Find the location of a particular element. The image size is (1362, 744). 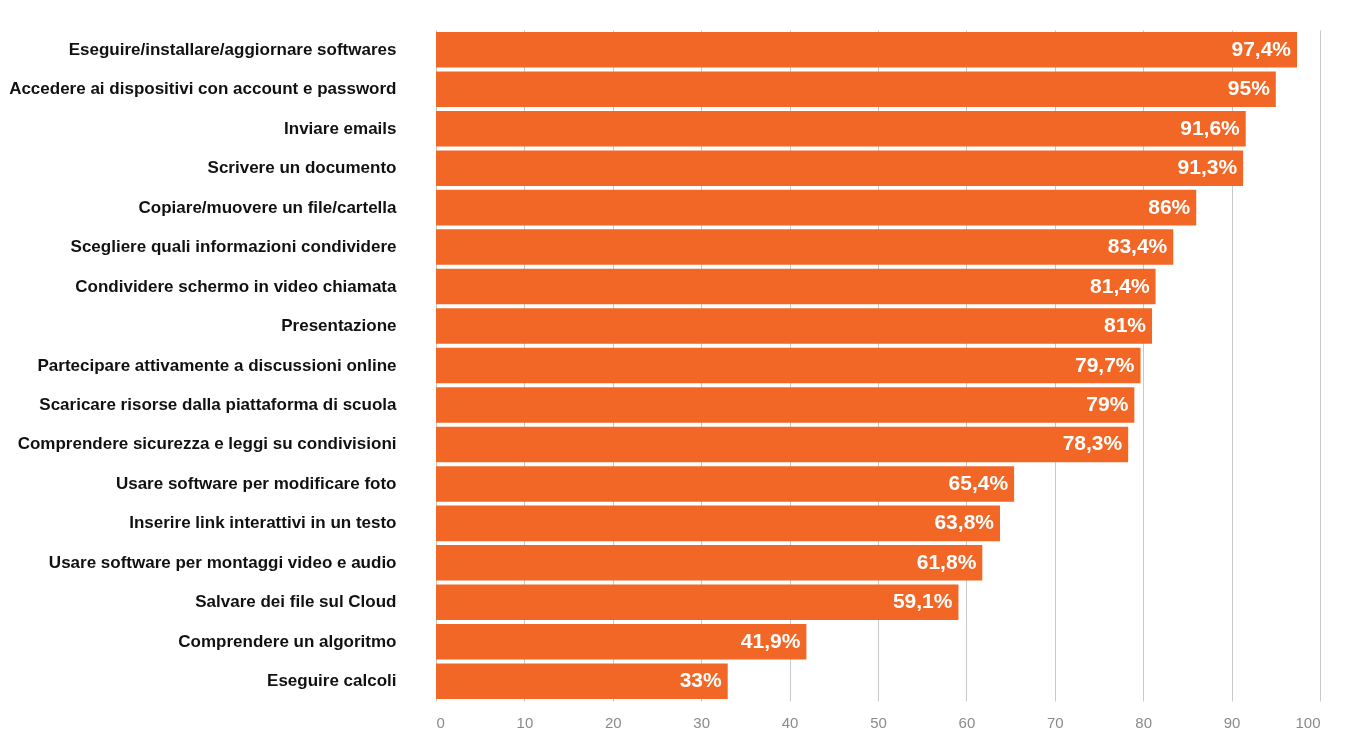

x-tick-label: 30 is located at coordinates (702, 722).